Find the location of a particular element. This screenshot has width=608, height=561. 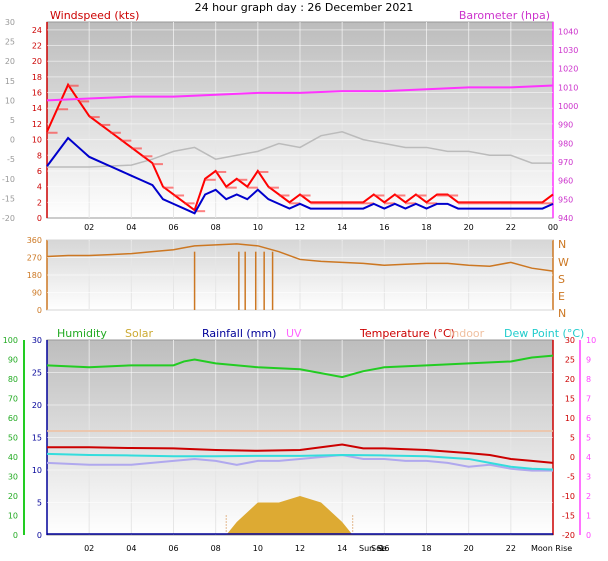

x-tick-label-top: 22 is located at coordinates (511, 227).